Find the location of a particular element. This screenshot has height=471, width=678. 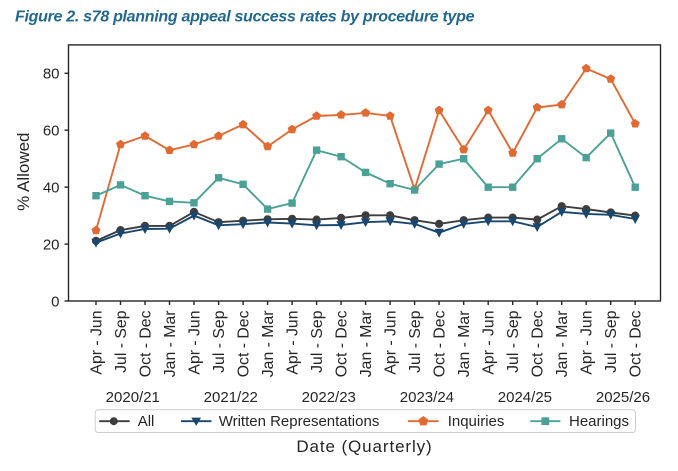

svg-text: 60 is located at coordinates (51, 131).